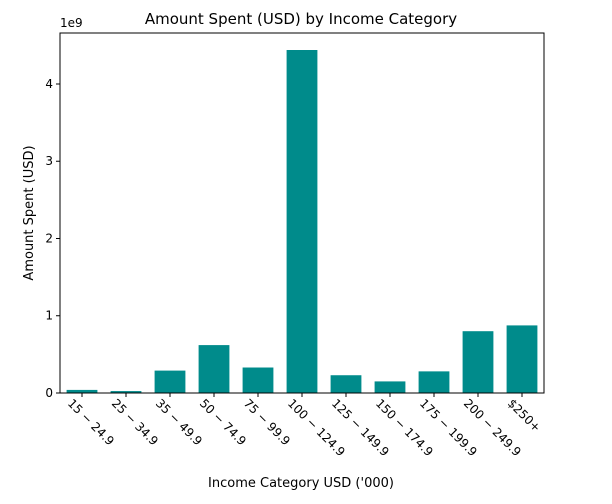 Image resolution: width=612 pixels, height=504 pixels. Describe the element at coordinates (223, 422) in the screenshot. I see `x-tick-label: 50 − 74.9` at that location.